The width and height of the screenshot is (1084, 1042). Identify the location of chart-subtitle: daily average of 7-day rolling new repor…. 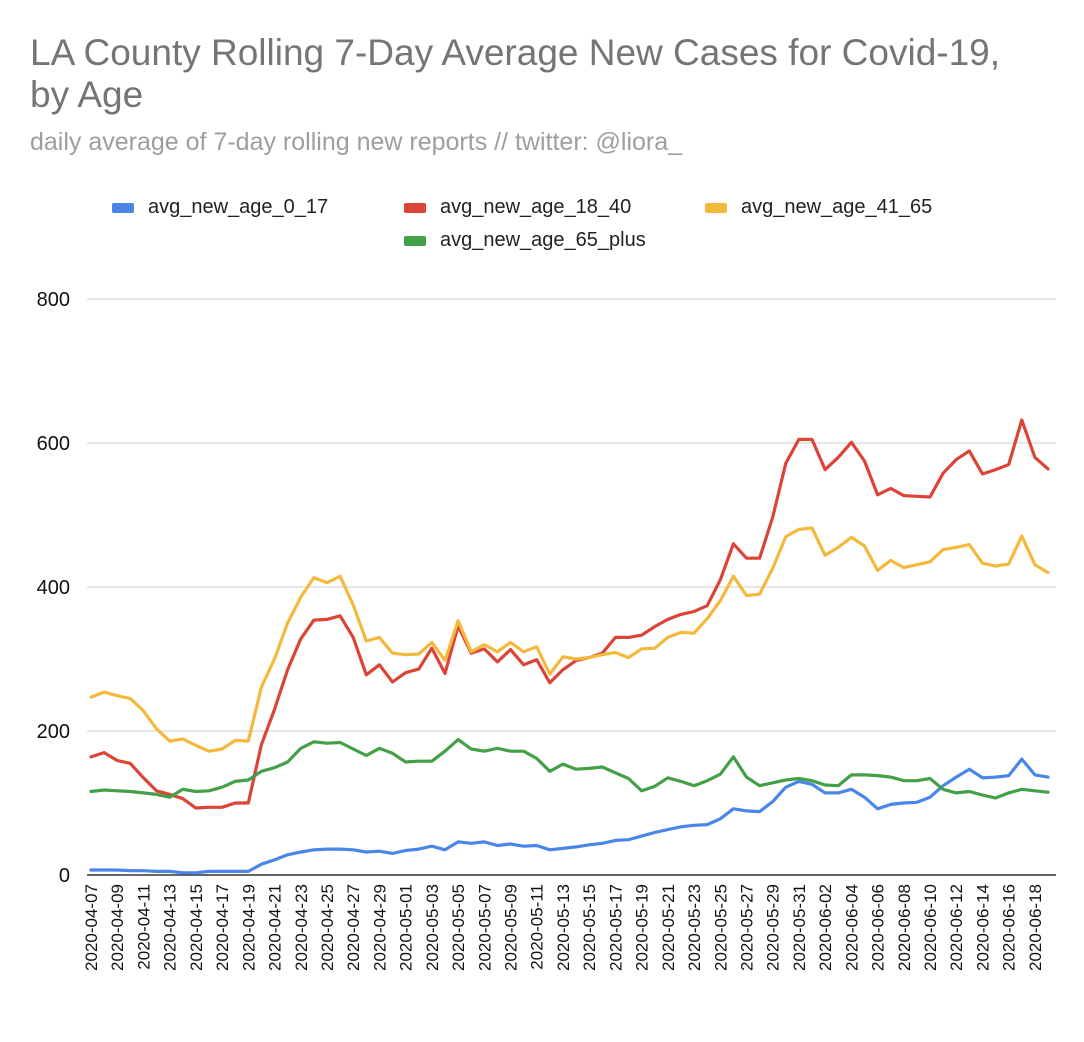
(356, 142).